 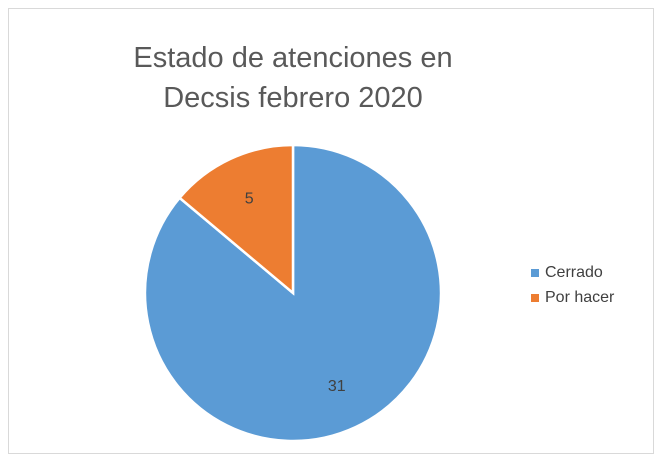 What do you see at coordinates (574, 272) in the screenshot?
I see `legend-label: Cerrado` at bounding box center [574, 272].